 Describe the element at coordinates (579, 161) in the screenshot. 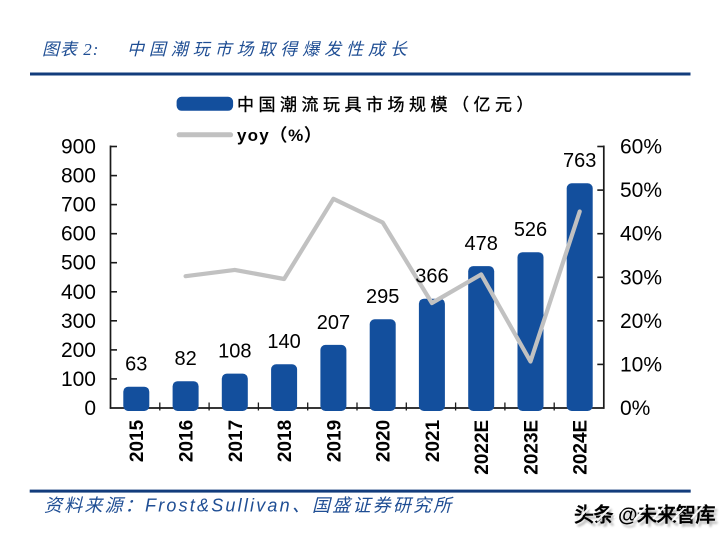

I see `svg-text: 763` at that location.